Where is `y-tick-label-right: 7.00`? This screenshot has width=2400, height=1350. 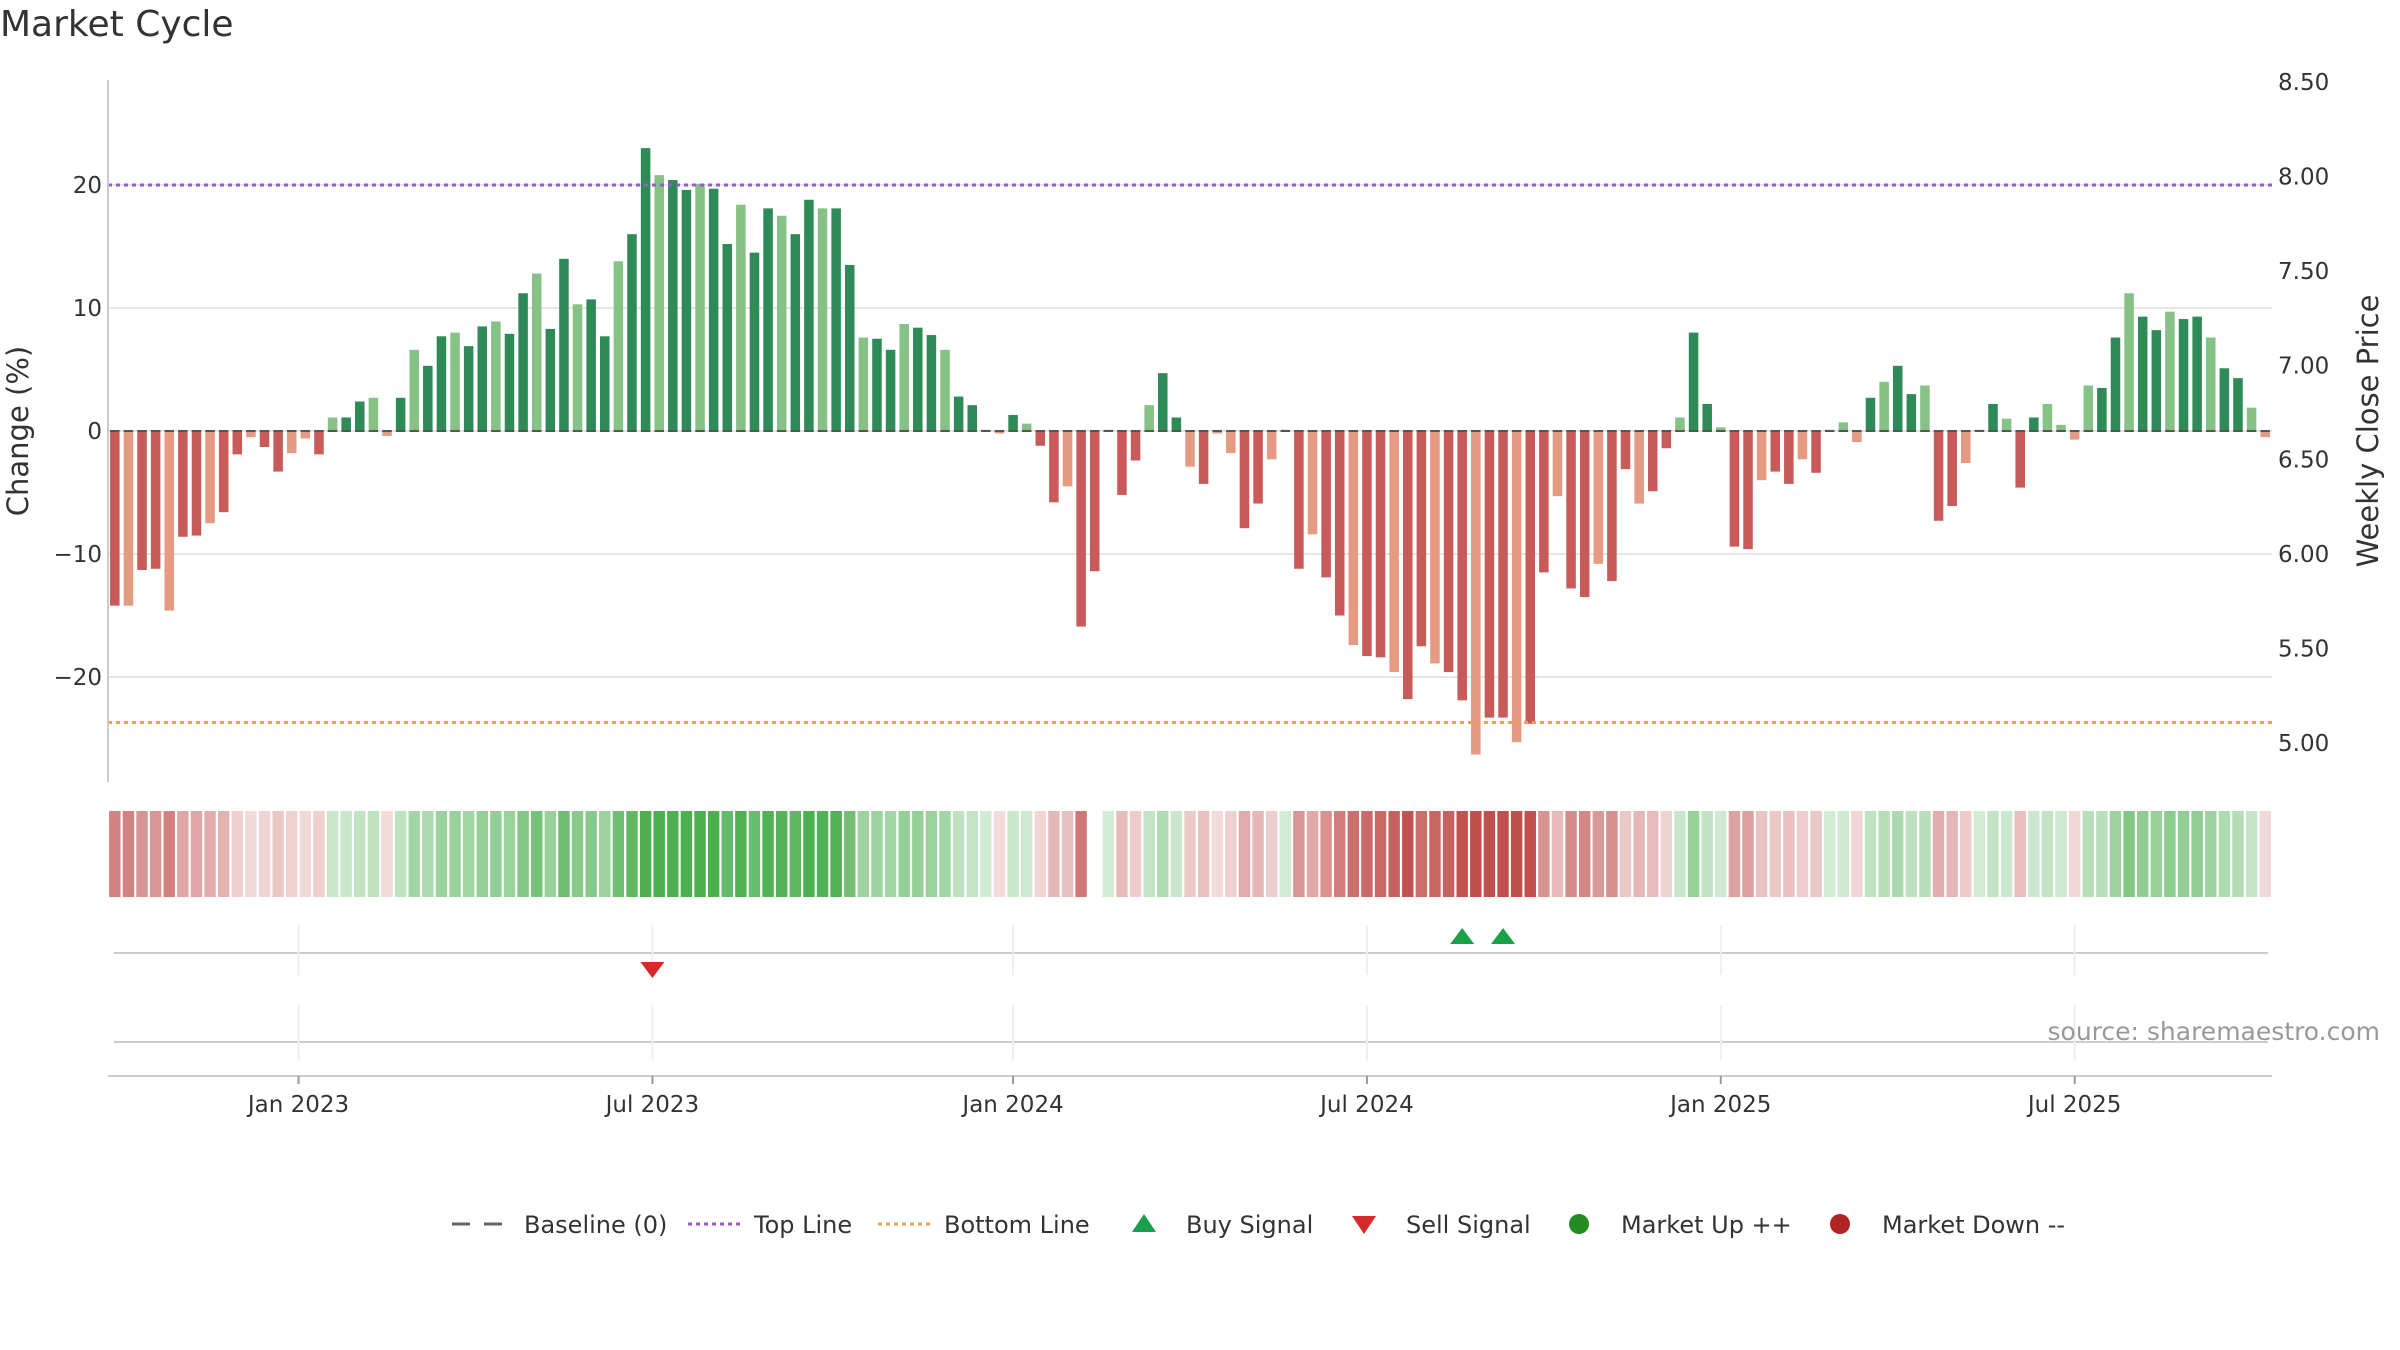 y-tick-label-right: 7.00 is located at coordinates (2303, 366).